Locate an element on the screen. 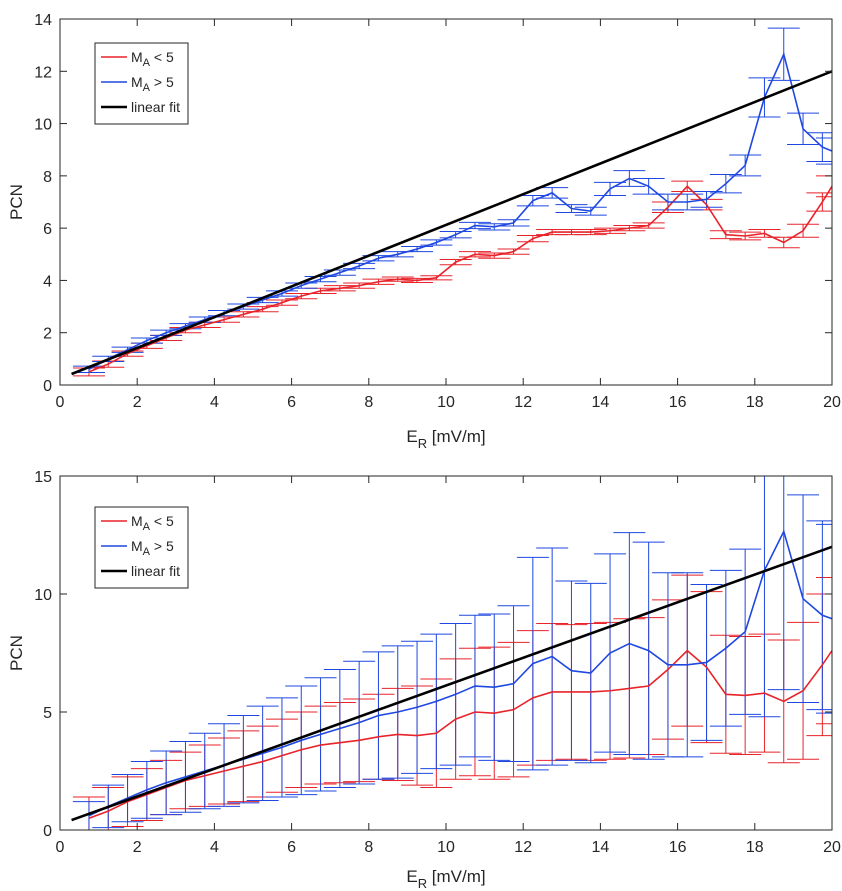 The height and width of the screenshot is (891, 842). y-tick-label: 15 is located at coordinates (43, 477).